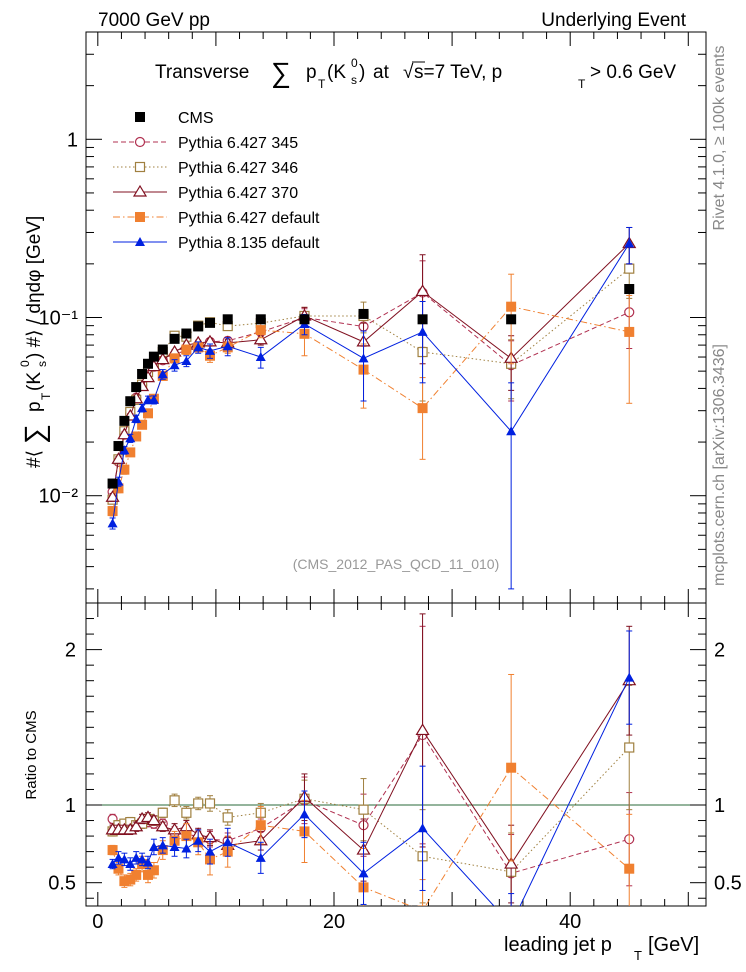 The width and height of the screenshot is (746, 972). I want to click on main-y-tick-label: 10⁻², so click(59, 497).